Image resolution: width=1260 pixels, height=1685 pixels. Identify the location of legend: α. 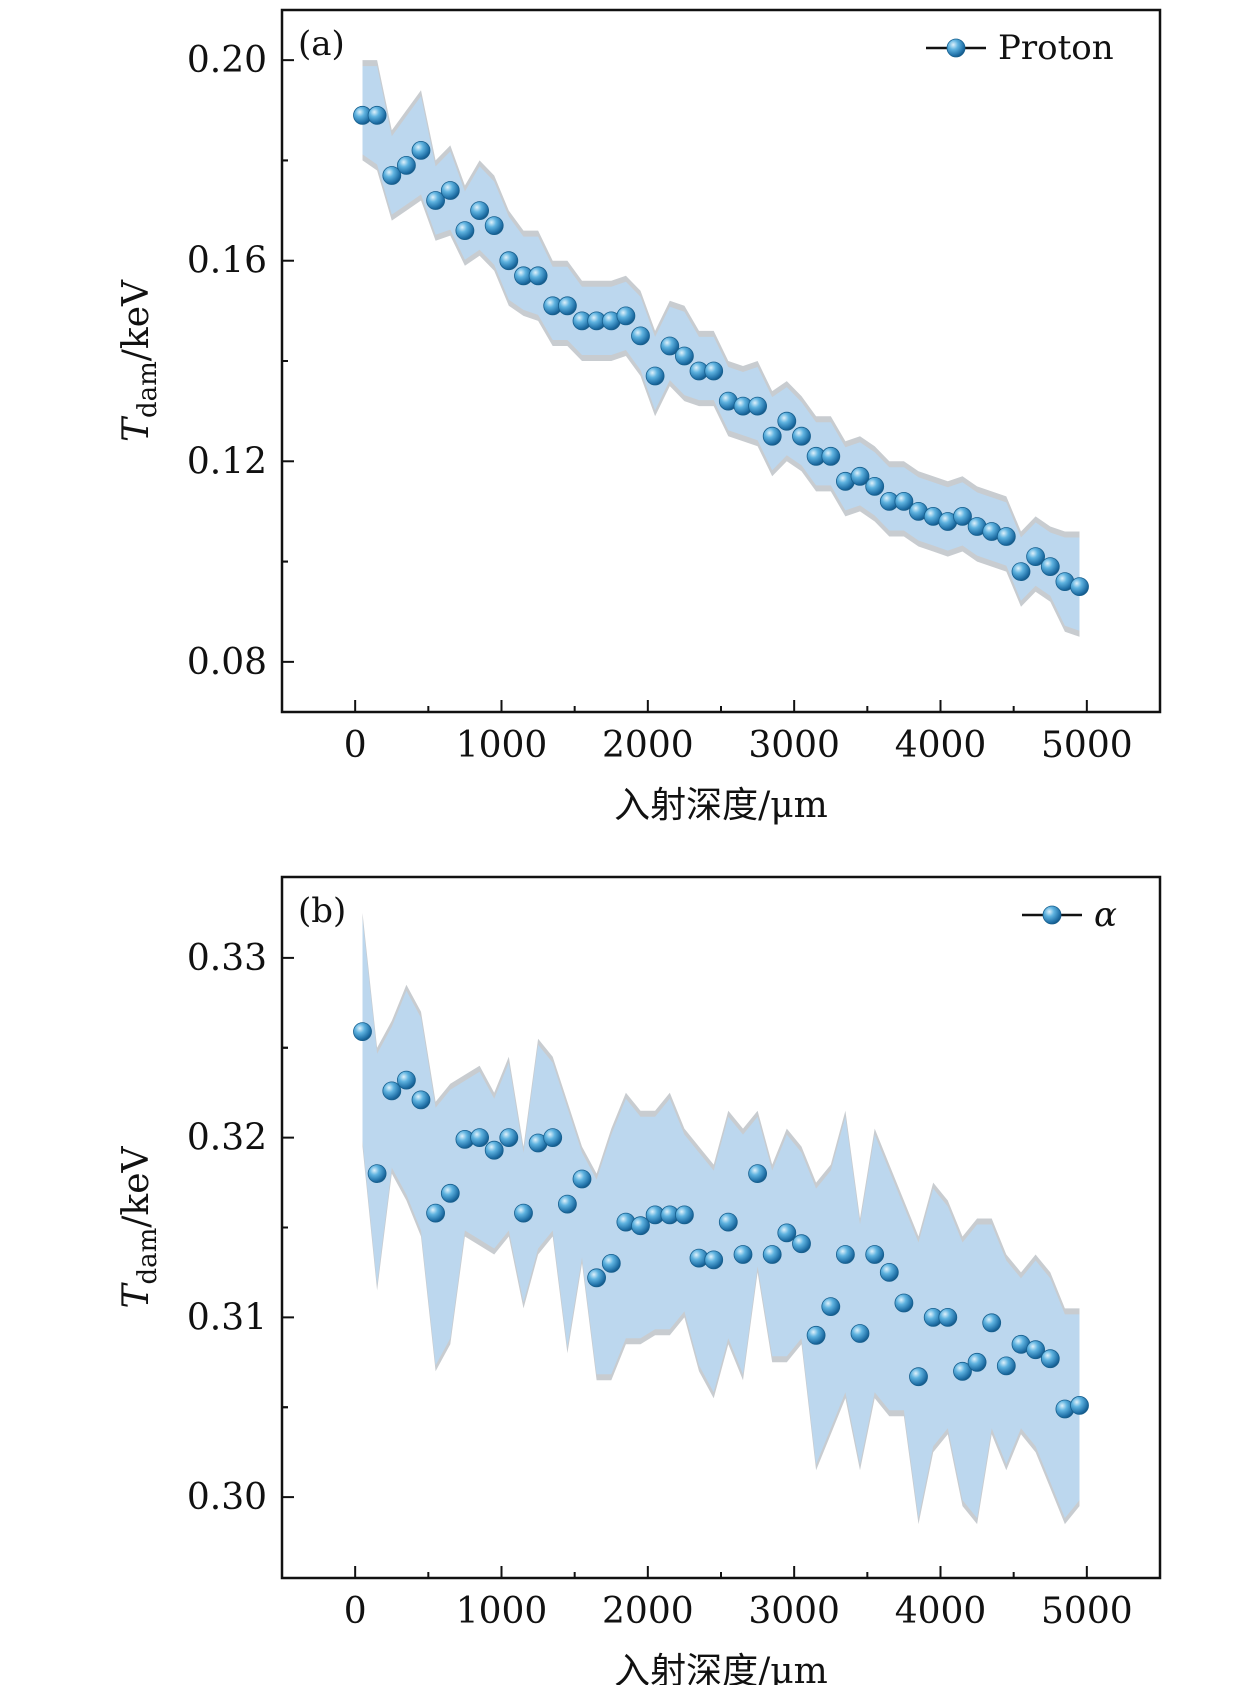
(1069, 915).